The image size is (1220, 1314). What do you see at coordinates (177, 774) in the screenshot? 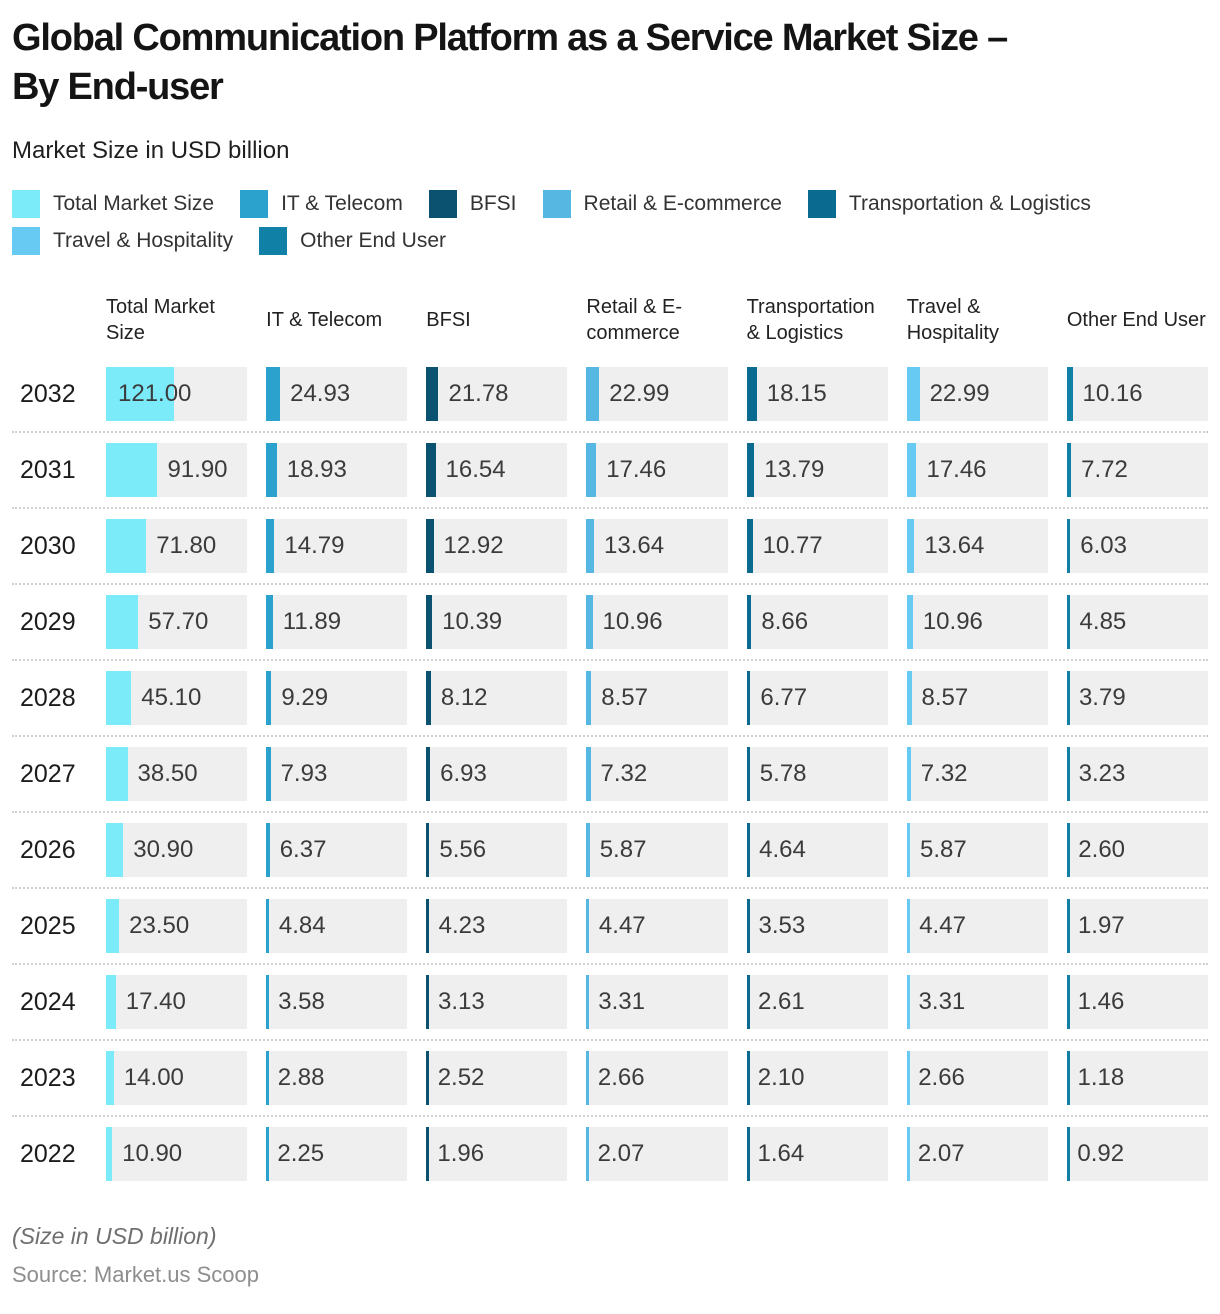
I see `value-cell: 38.50` at bounding box center [177, 774].